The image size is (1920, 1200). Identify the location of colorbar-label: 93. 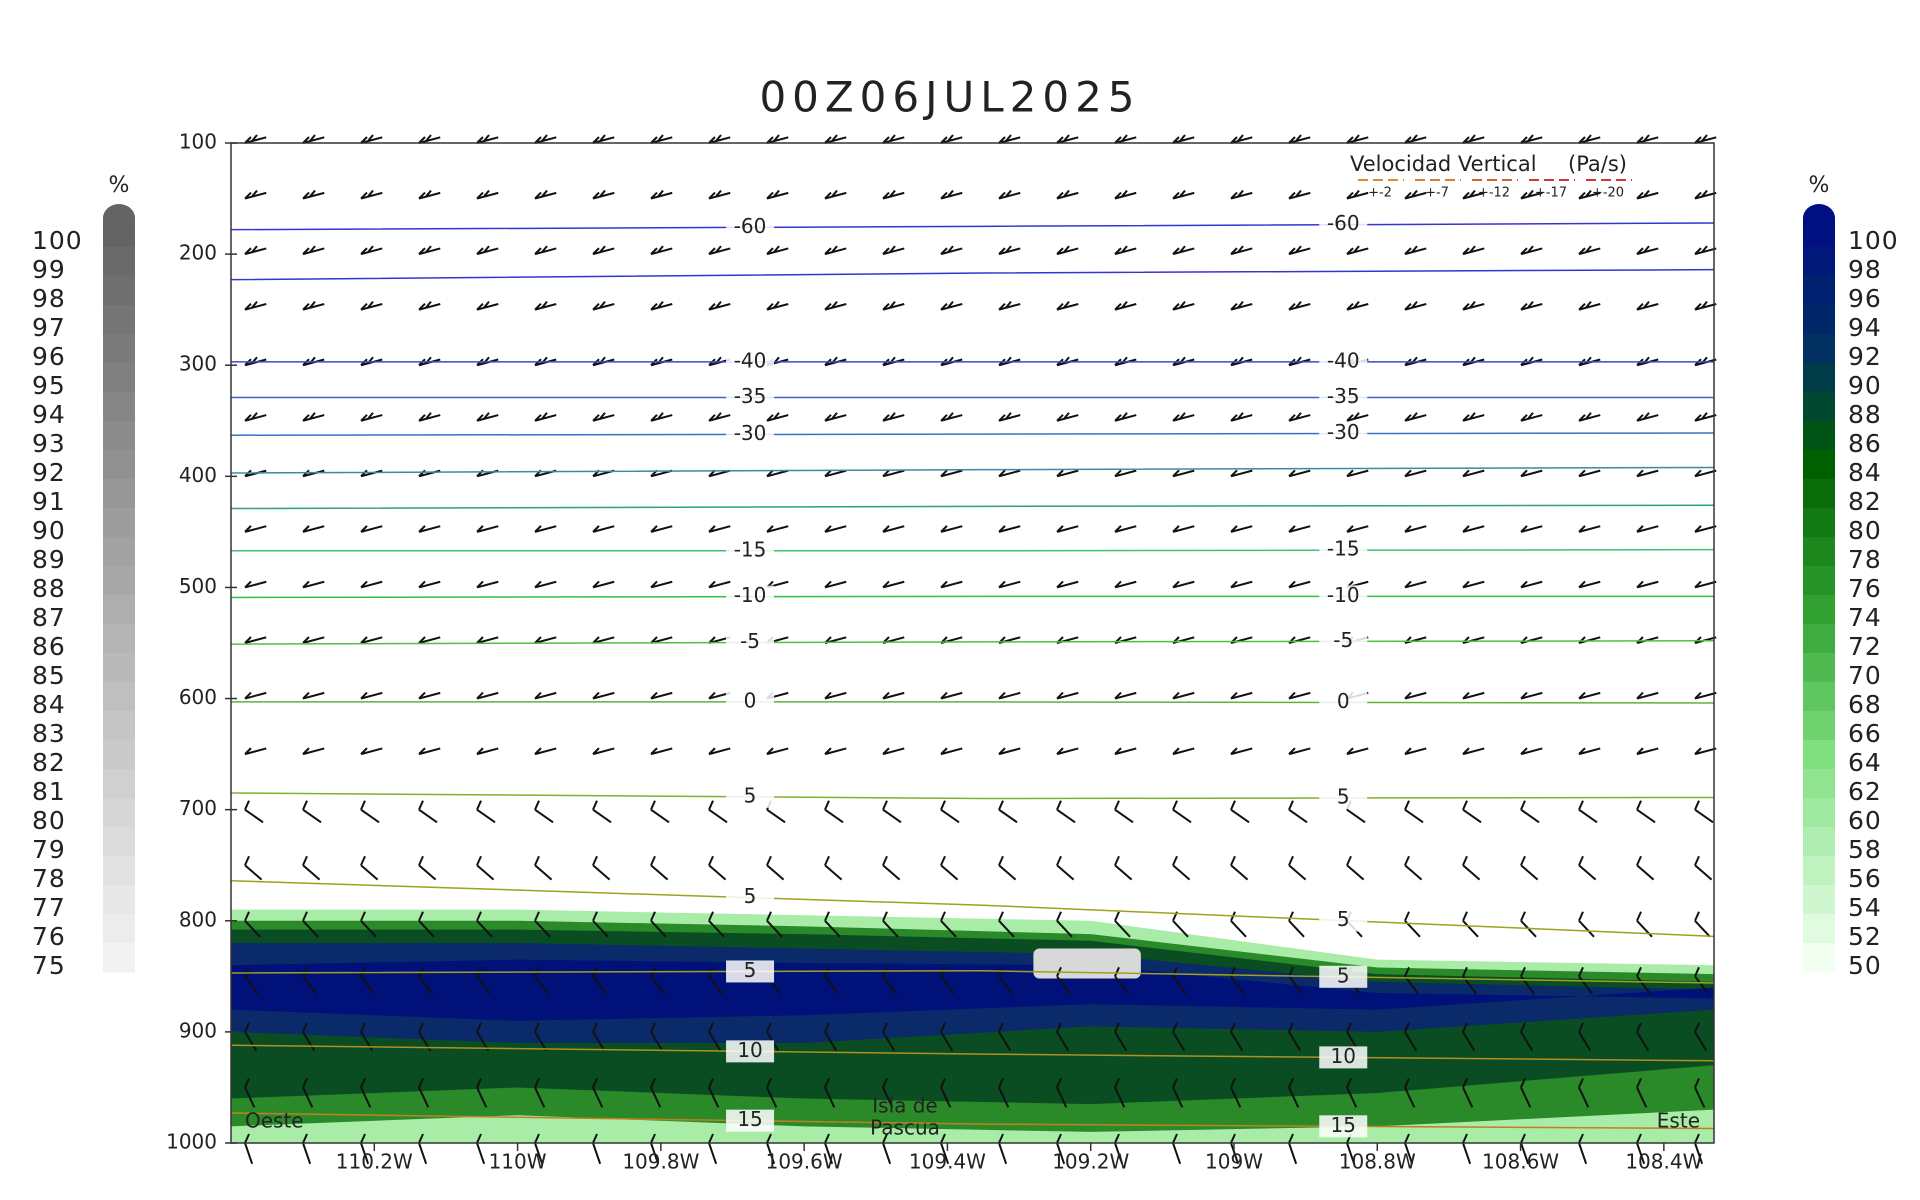
(49, 443).